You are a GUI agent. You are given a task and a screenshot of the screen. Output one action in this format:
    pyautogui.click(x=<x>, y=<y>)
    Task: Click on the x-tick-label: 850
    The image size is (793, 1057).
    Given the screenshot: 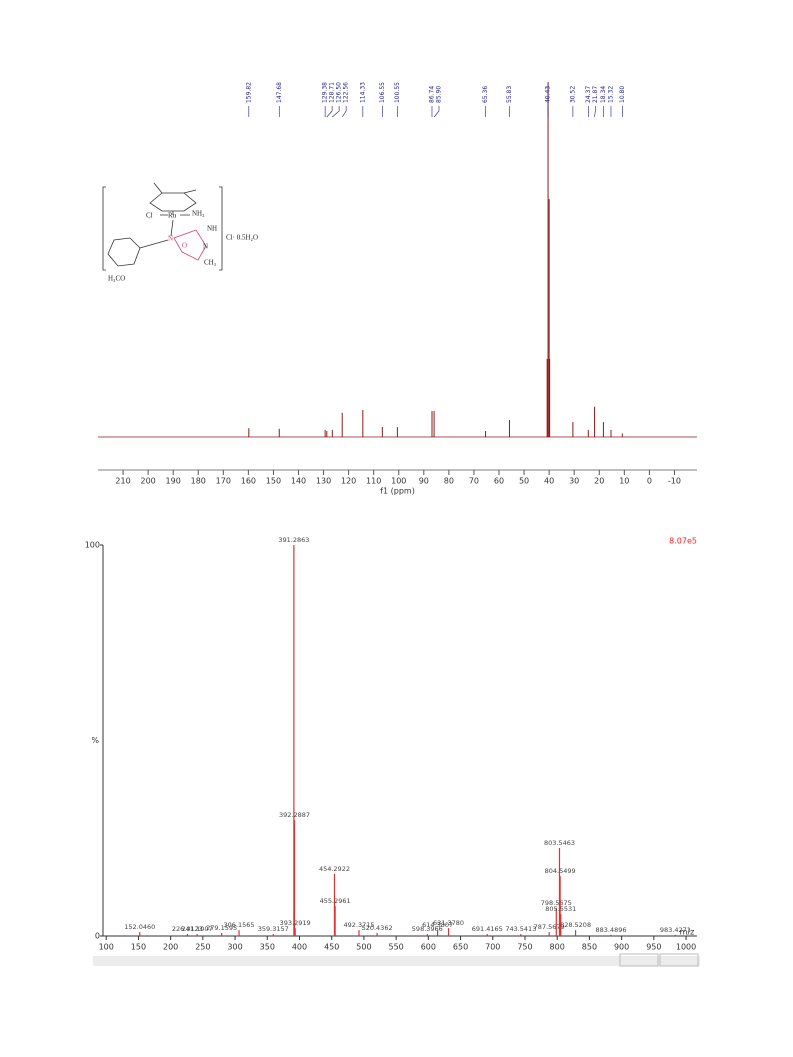 What is the action you would take?
    pyautogui.click(x=589, y=947)
    